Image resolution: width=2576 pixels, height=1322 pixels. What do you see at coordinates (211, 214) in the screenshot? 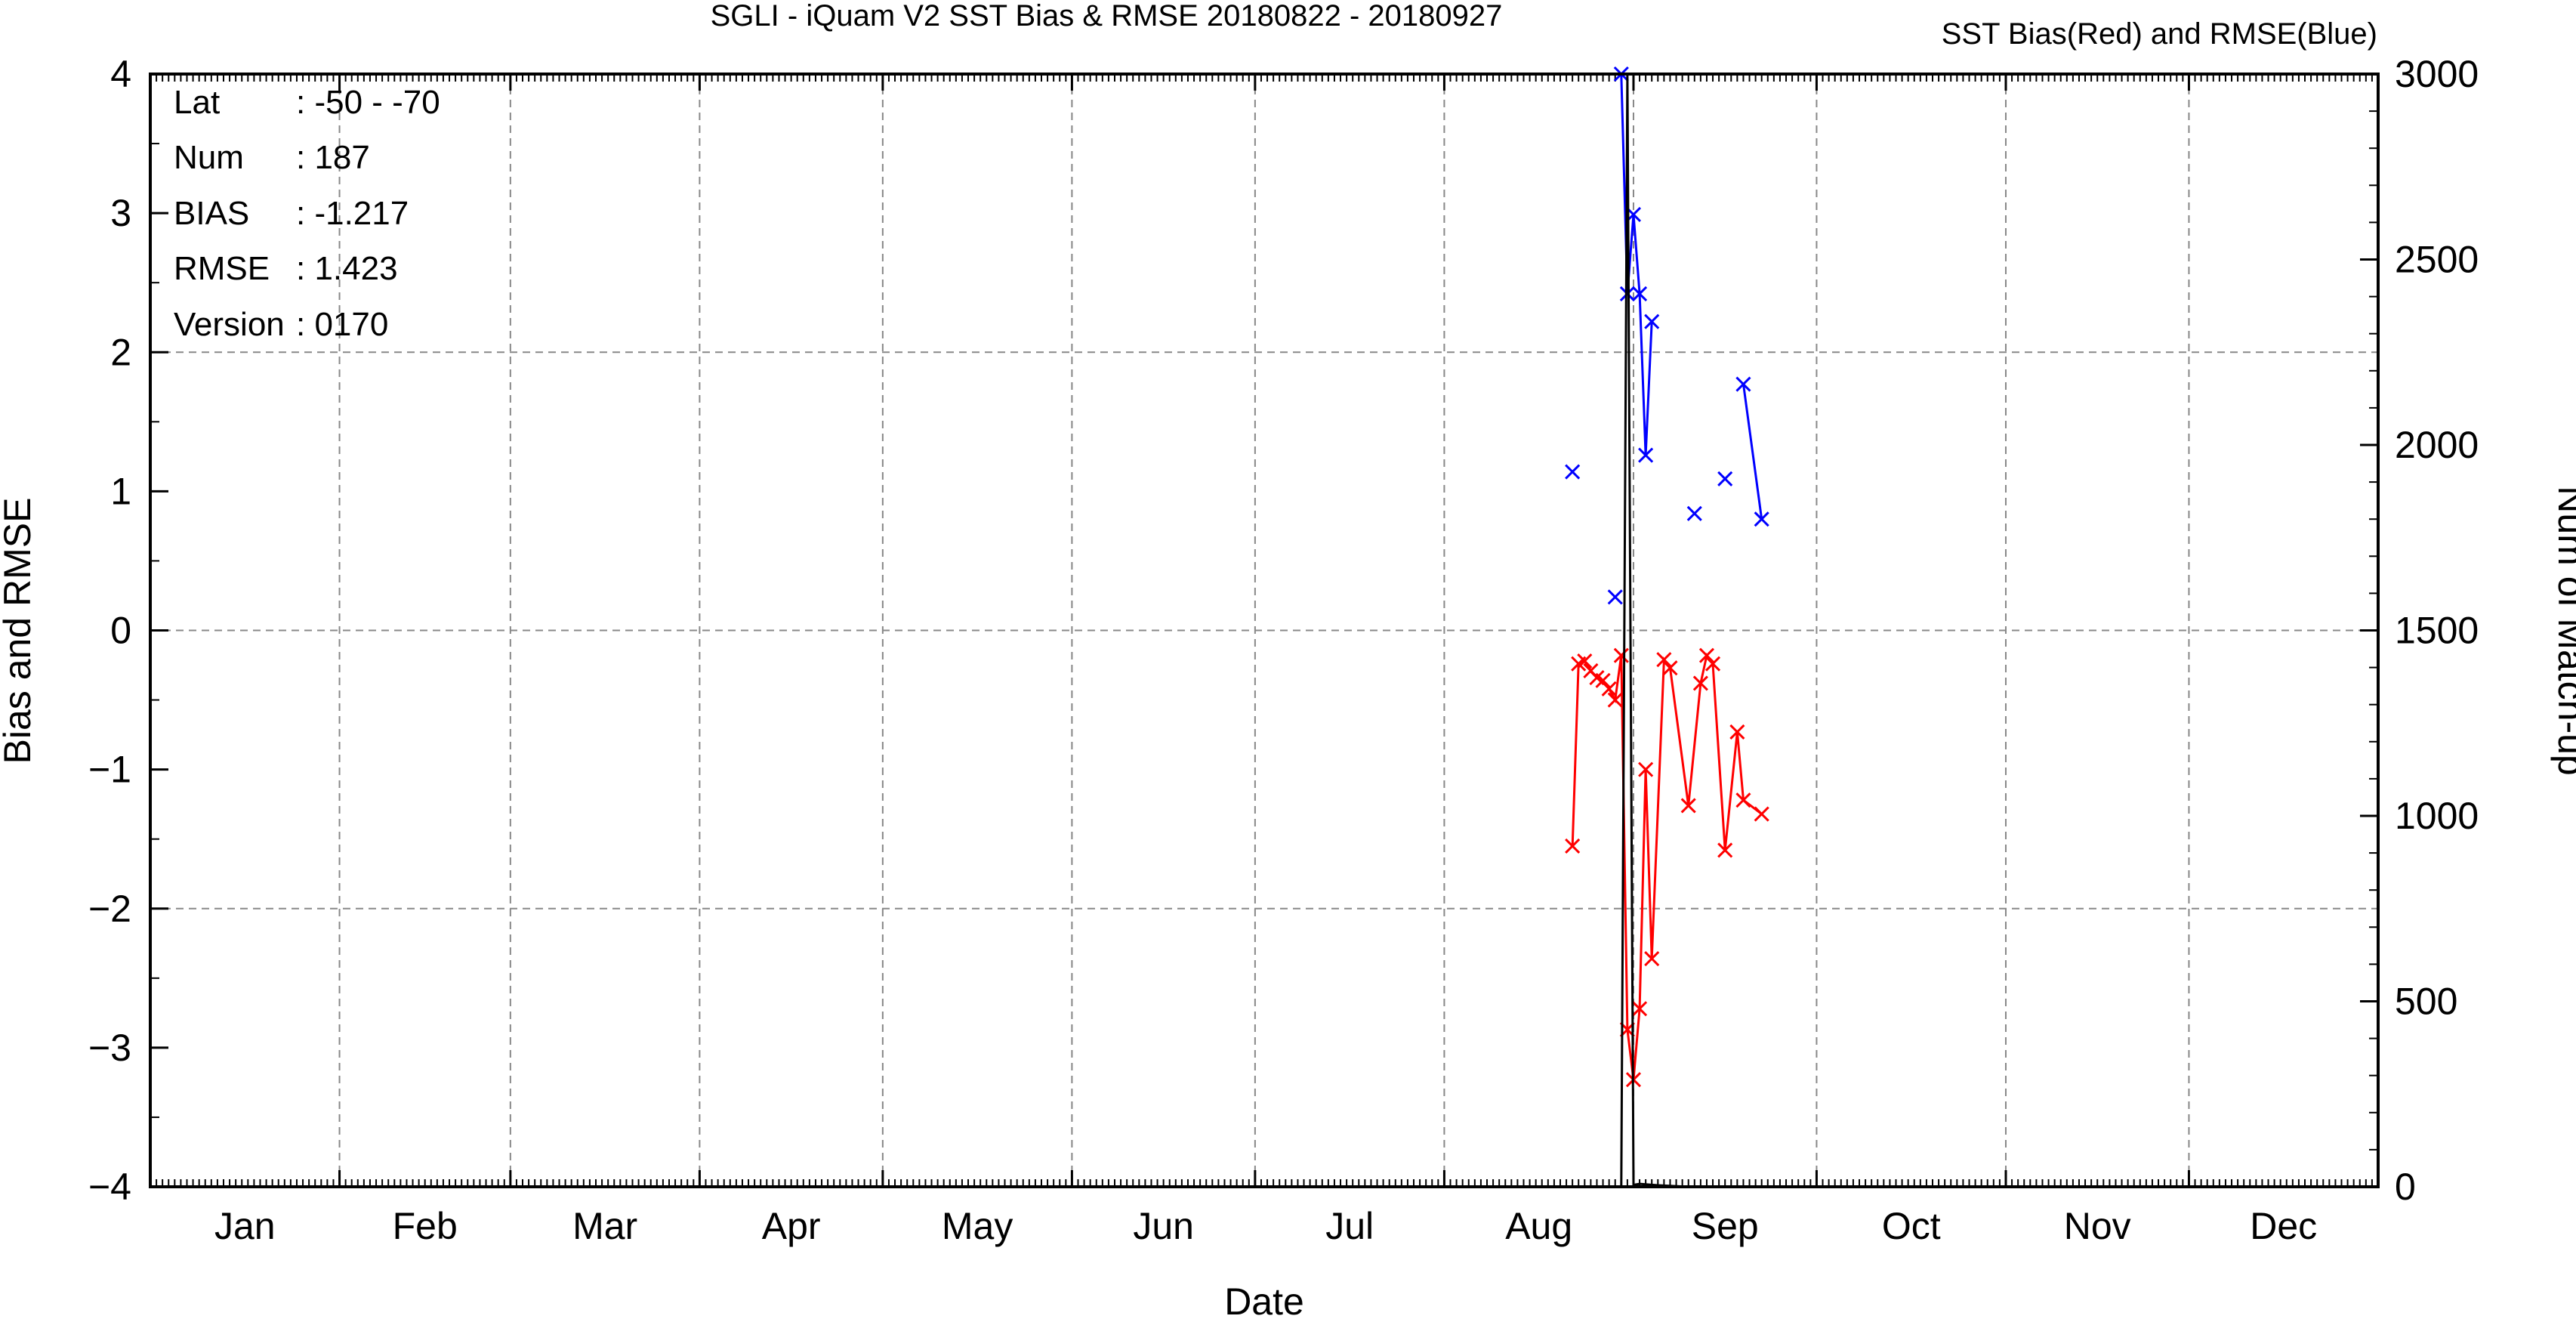
I see `info-label-bias: BIAS` at bounding box center [211, 214].